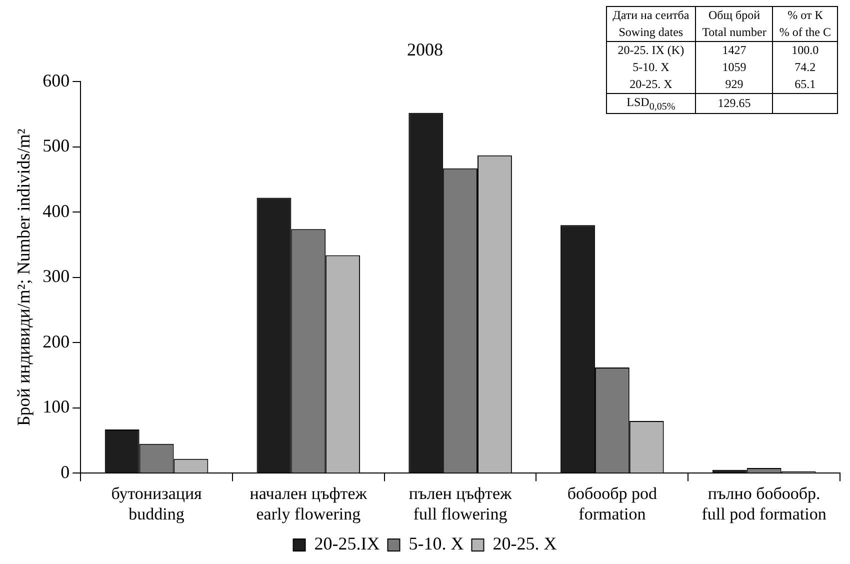 The width and height of the screenshot is (850, 564). Describe the element at coordinates (156, 504) in the screenshot. I see `x-tick-label: бутонизация budding` at that location.